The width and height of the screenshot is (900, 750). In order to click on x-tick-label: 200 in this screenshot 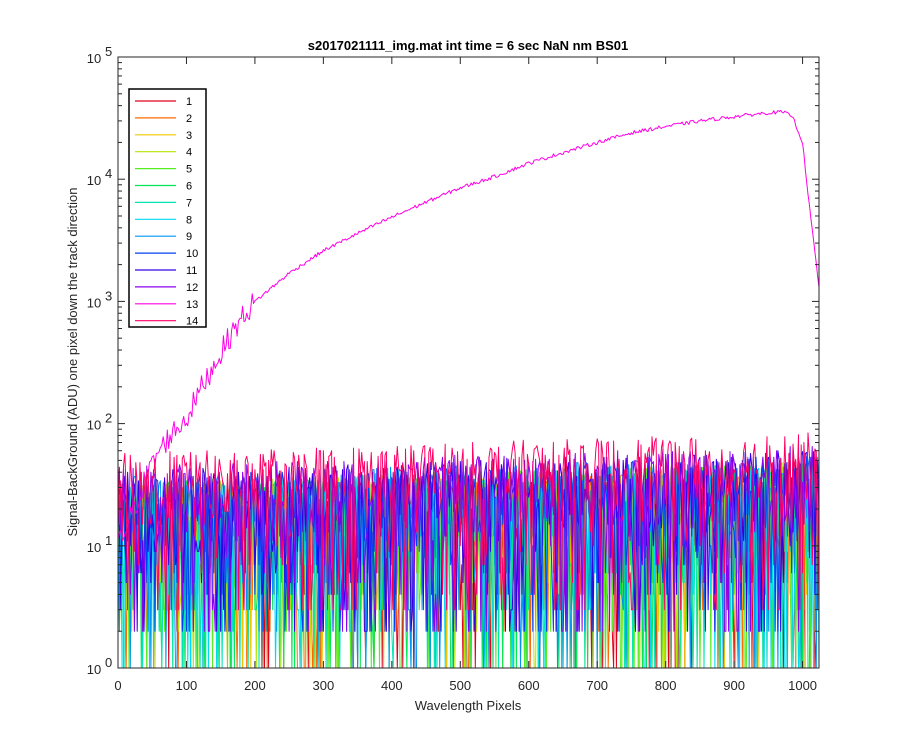, I will do `click(255, 685)`.